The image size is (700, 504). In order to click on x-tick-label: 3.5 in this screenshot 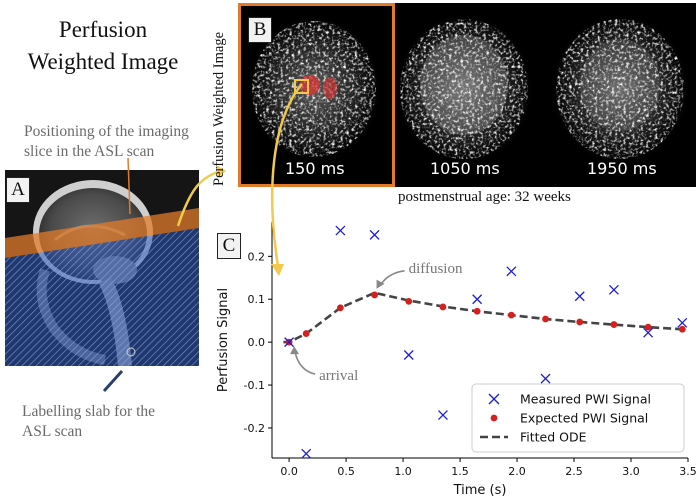, I will do `click(688, 471)`.